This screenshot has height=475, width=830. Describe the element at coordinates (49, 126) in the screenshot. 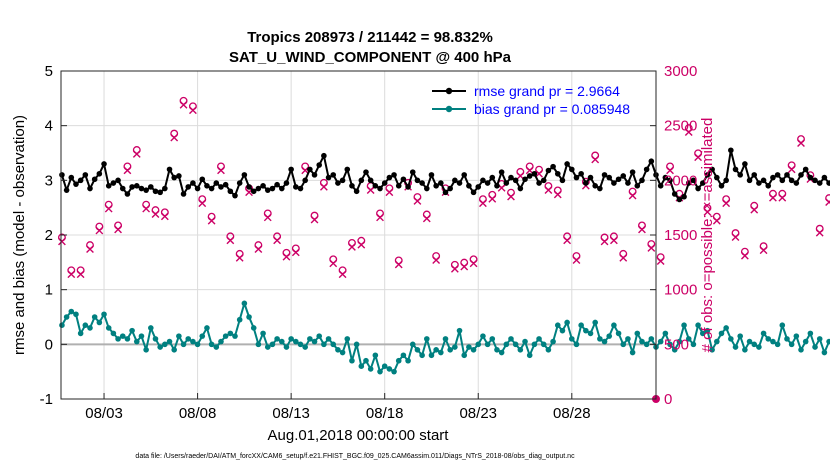

I see `left-tick-label: 4` at that location.